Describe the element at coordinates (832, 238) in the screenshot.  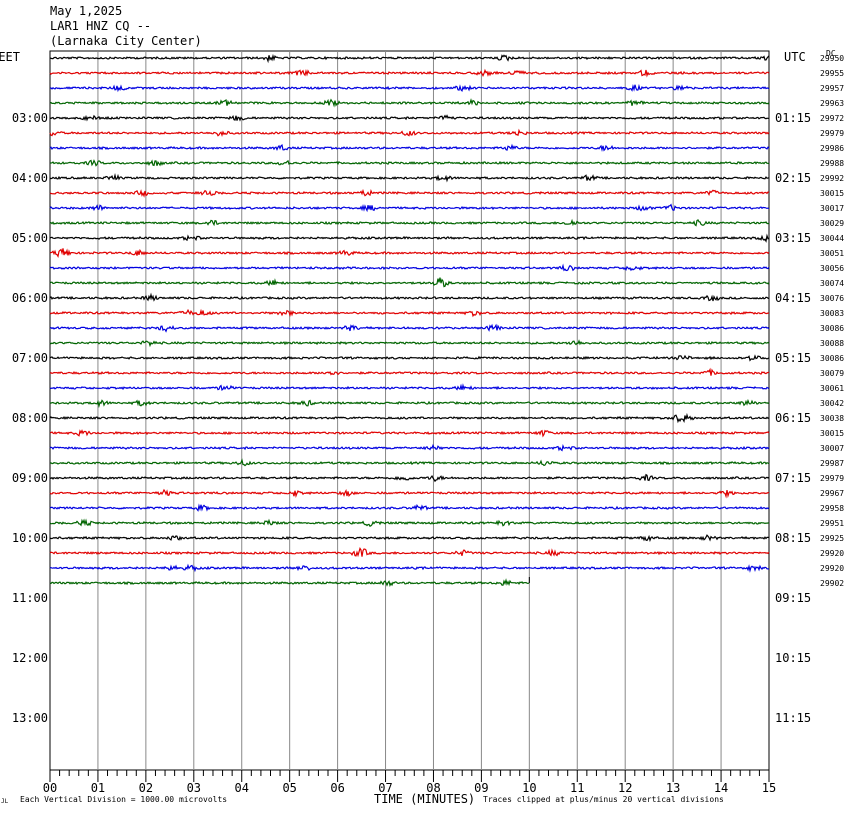
I see `dc-offset-label: 30044` at that location.